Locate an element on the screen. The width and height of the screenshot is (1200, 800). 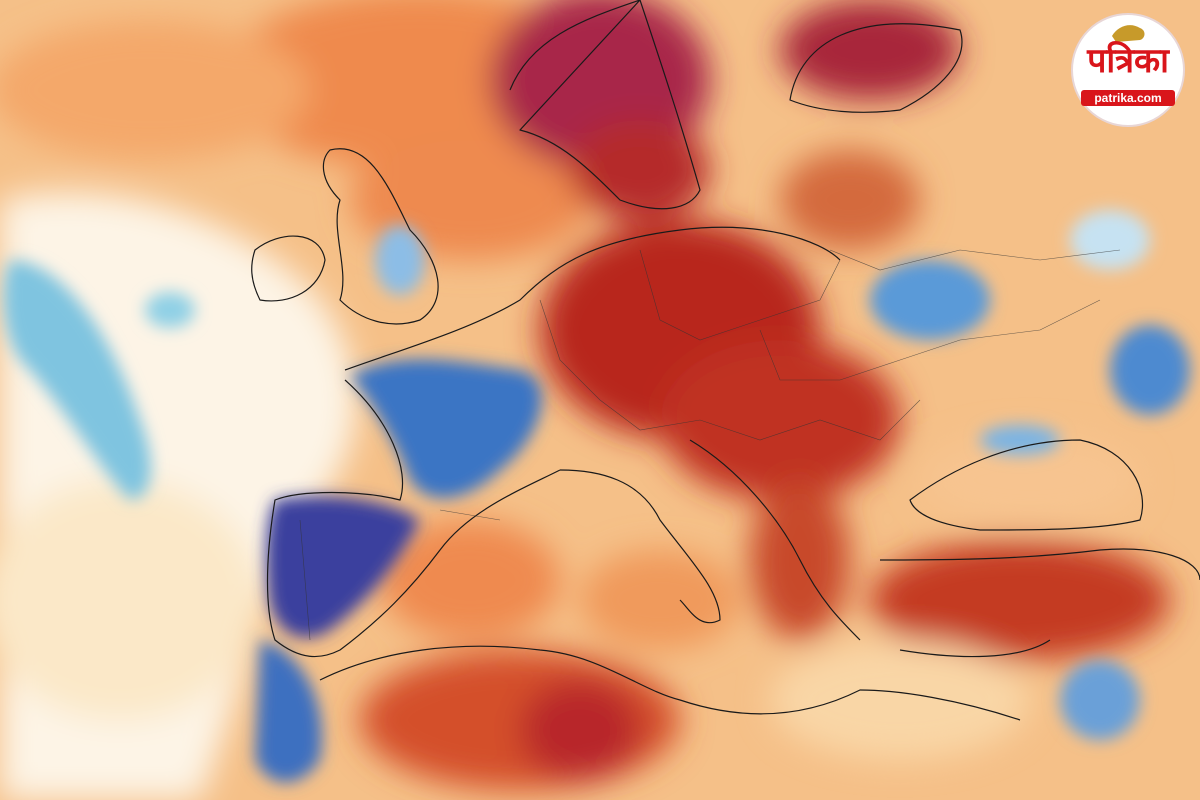
logo-url: patrika.com is located at coordinates (1127, 98).